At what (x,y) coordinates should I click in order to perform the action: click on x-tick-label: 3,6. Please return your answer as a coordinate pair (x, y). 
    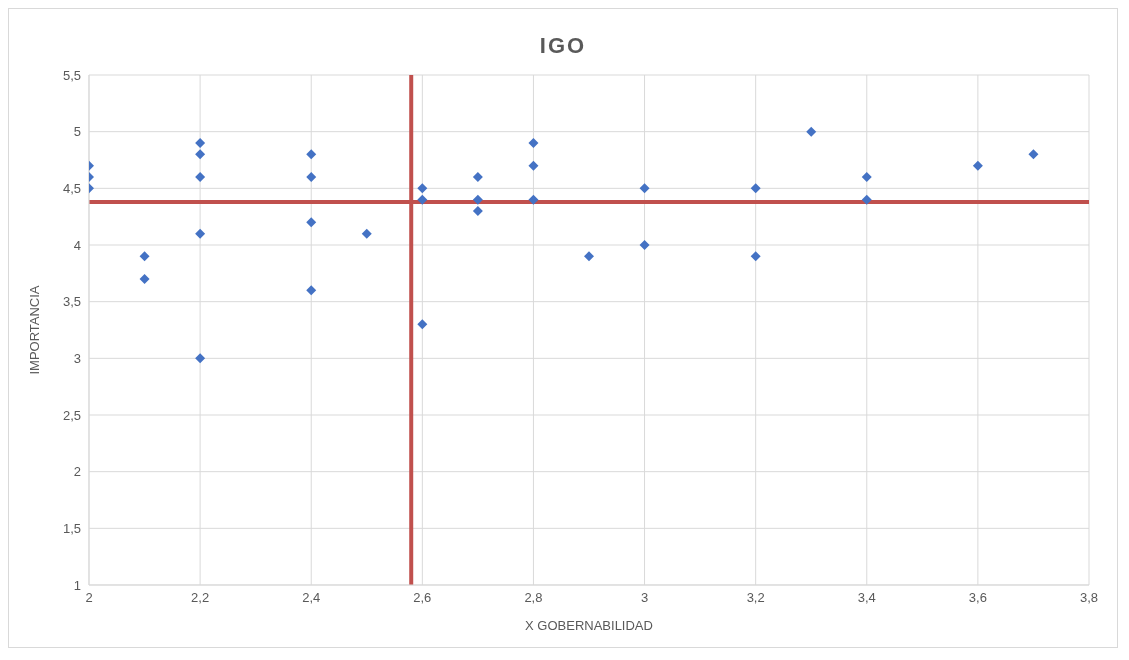
    Looking at the image, I should click on (977, 598).